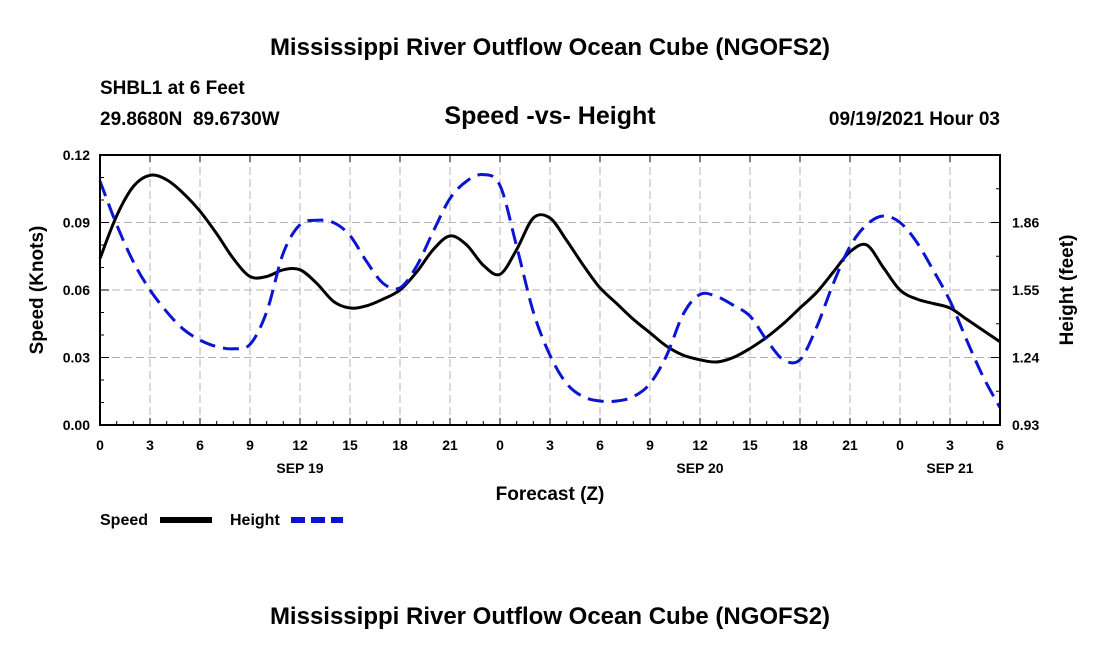 The width and height of the screenshot is (1100, 655). Describe the element at coordinates (76, 223) in the screenshot. I see `y-tick-label: 0.09` at that location.